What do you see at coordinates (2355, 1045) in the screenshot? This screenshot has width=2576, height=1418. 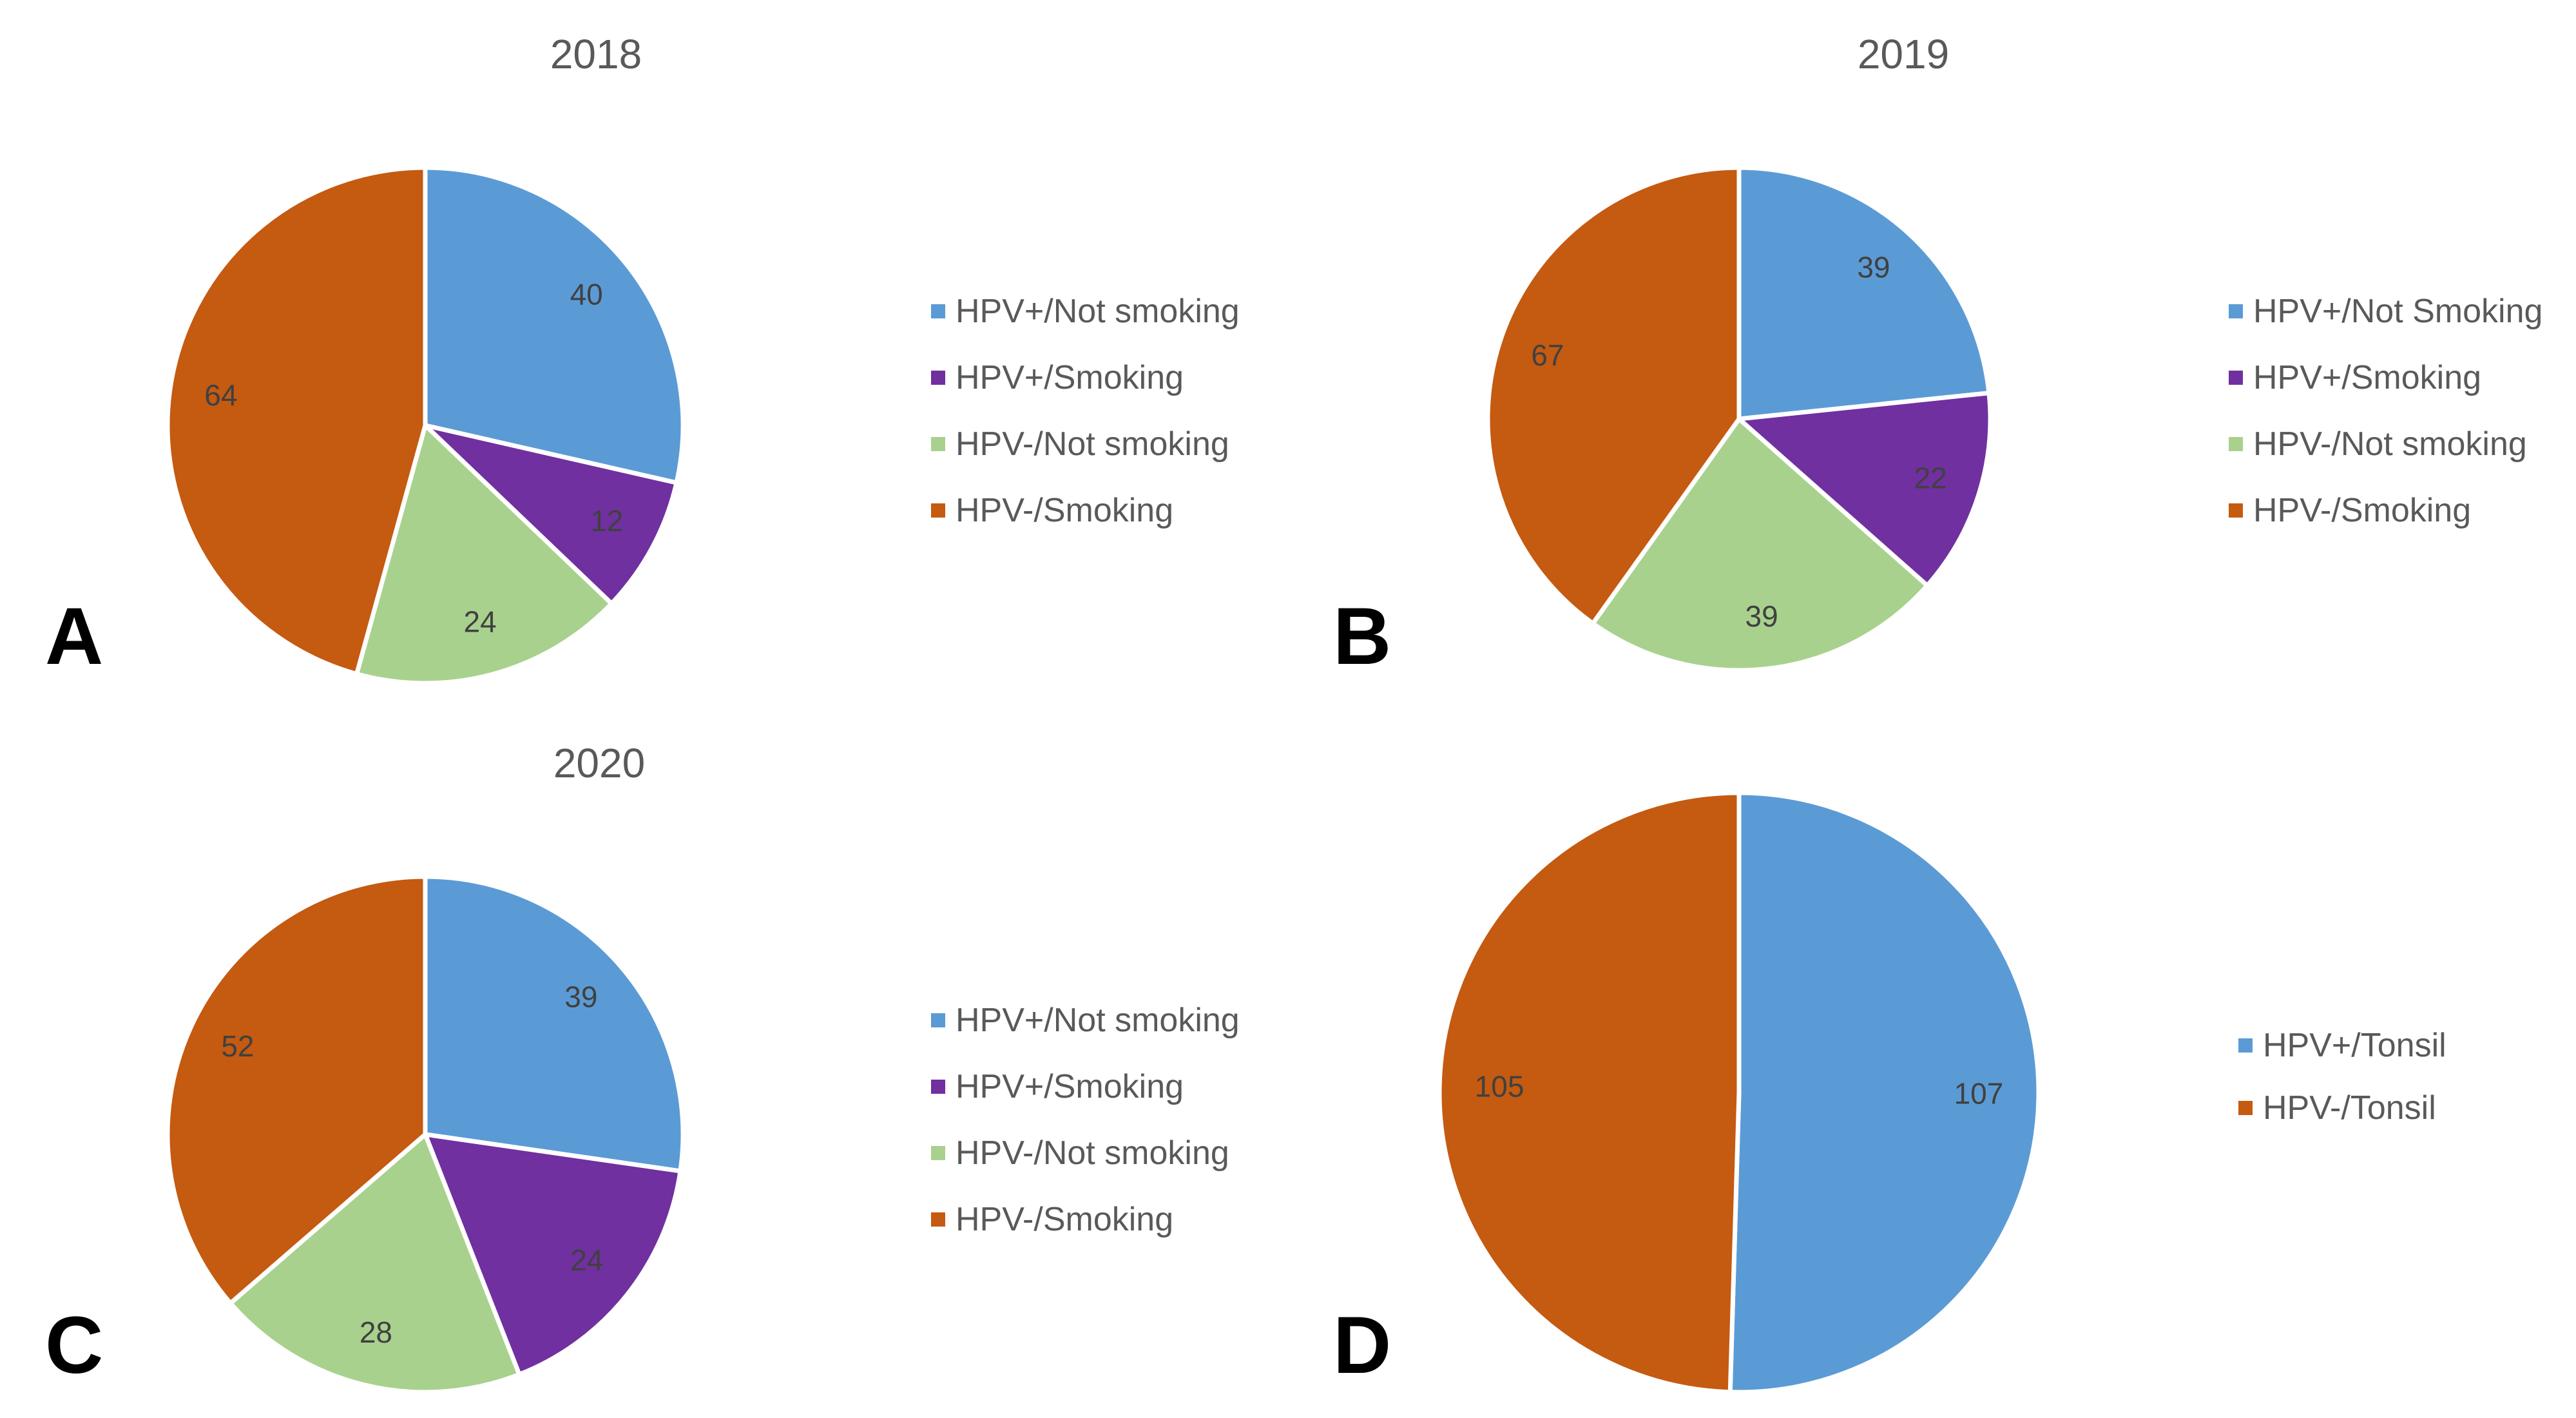 I see `legend-label: HPV+/Tonsil` at bounding box center [2355, 1045].